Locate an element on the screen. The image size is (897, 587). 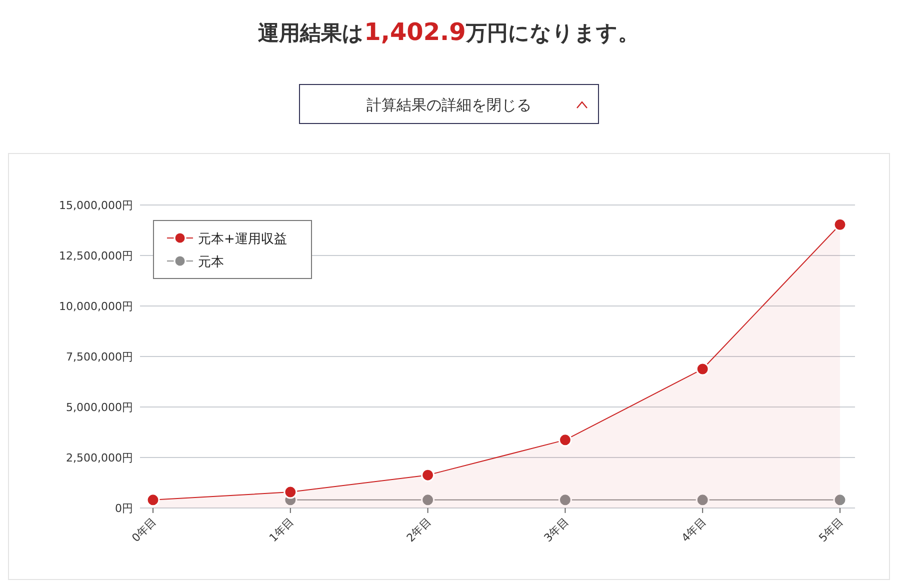
x-tick-label: 3年目 is located at coordinates (557, 529).